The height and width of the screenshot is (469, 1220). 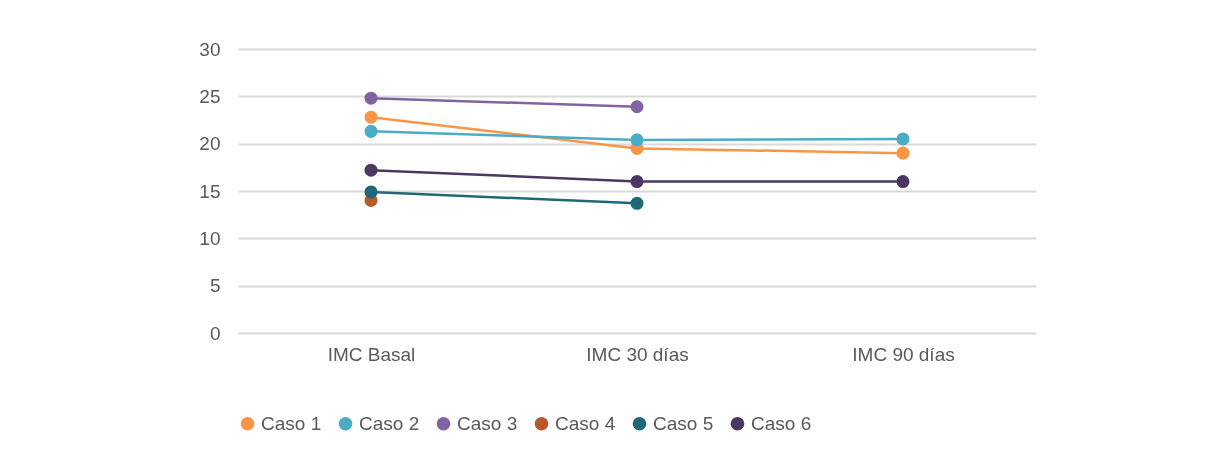 I want to click on legend-label: Caso 4, so click(x=585, y=423).